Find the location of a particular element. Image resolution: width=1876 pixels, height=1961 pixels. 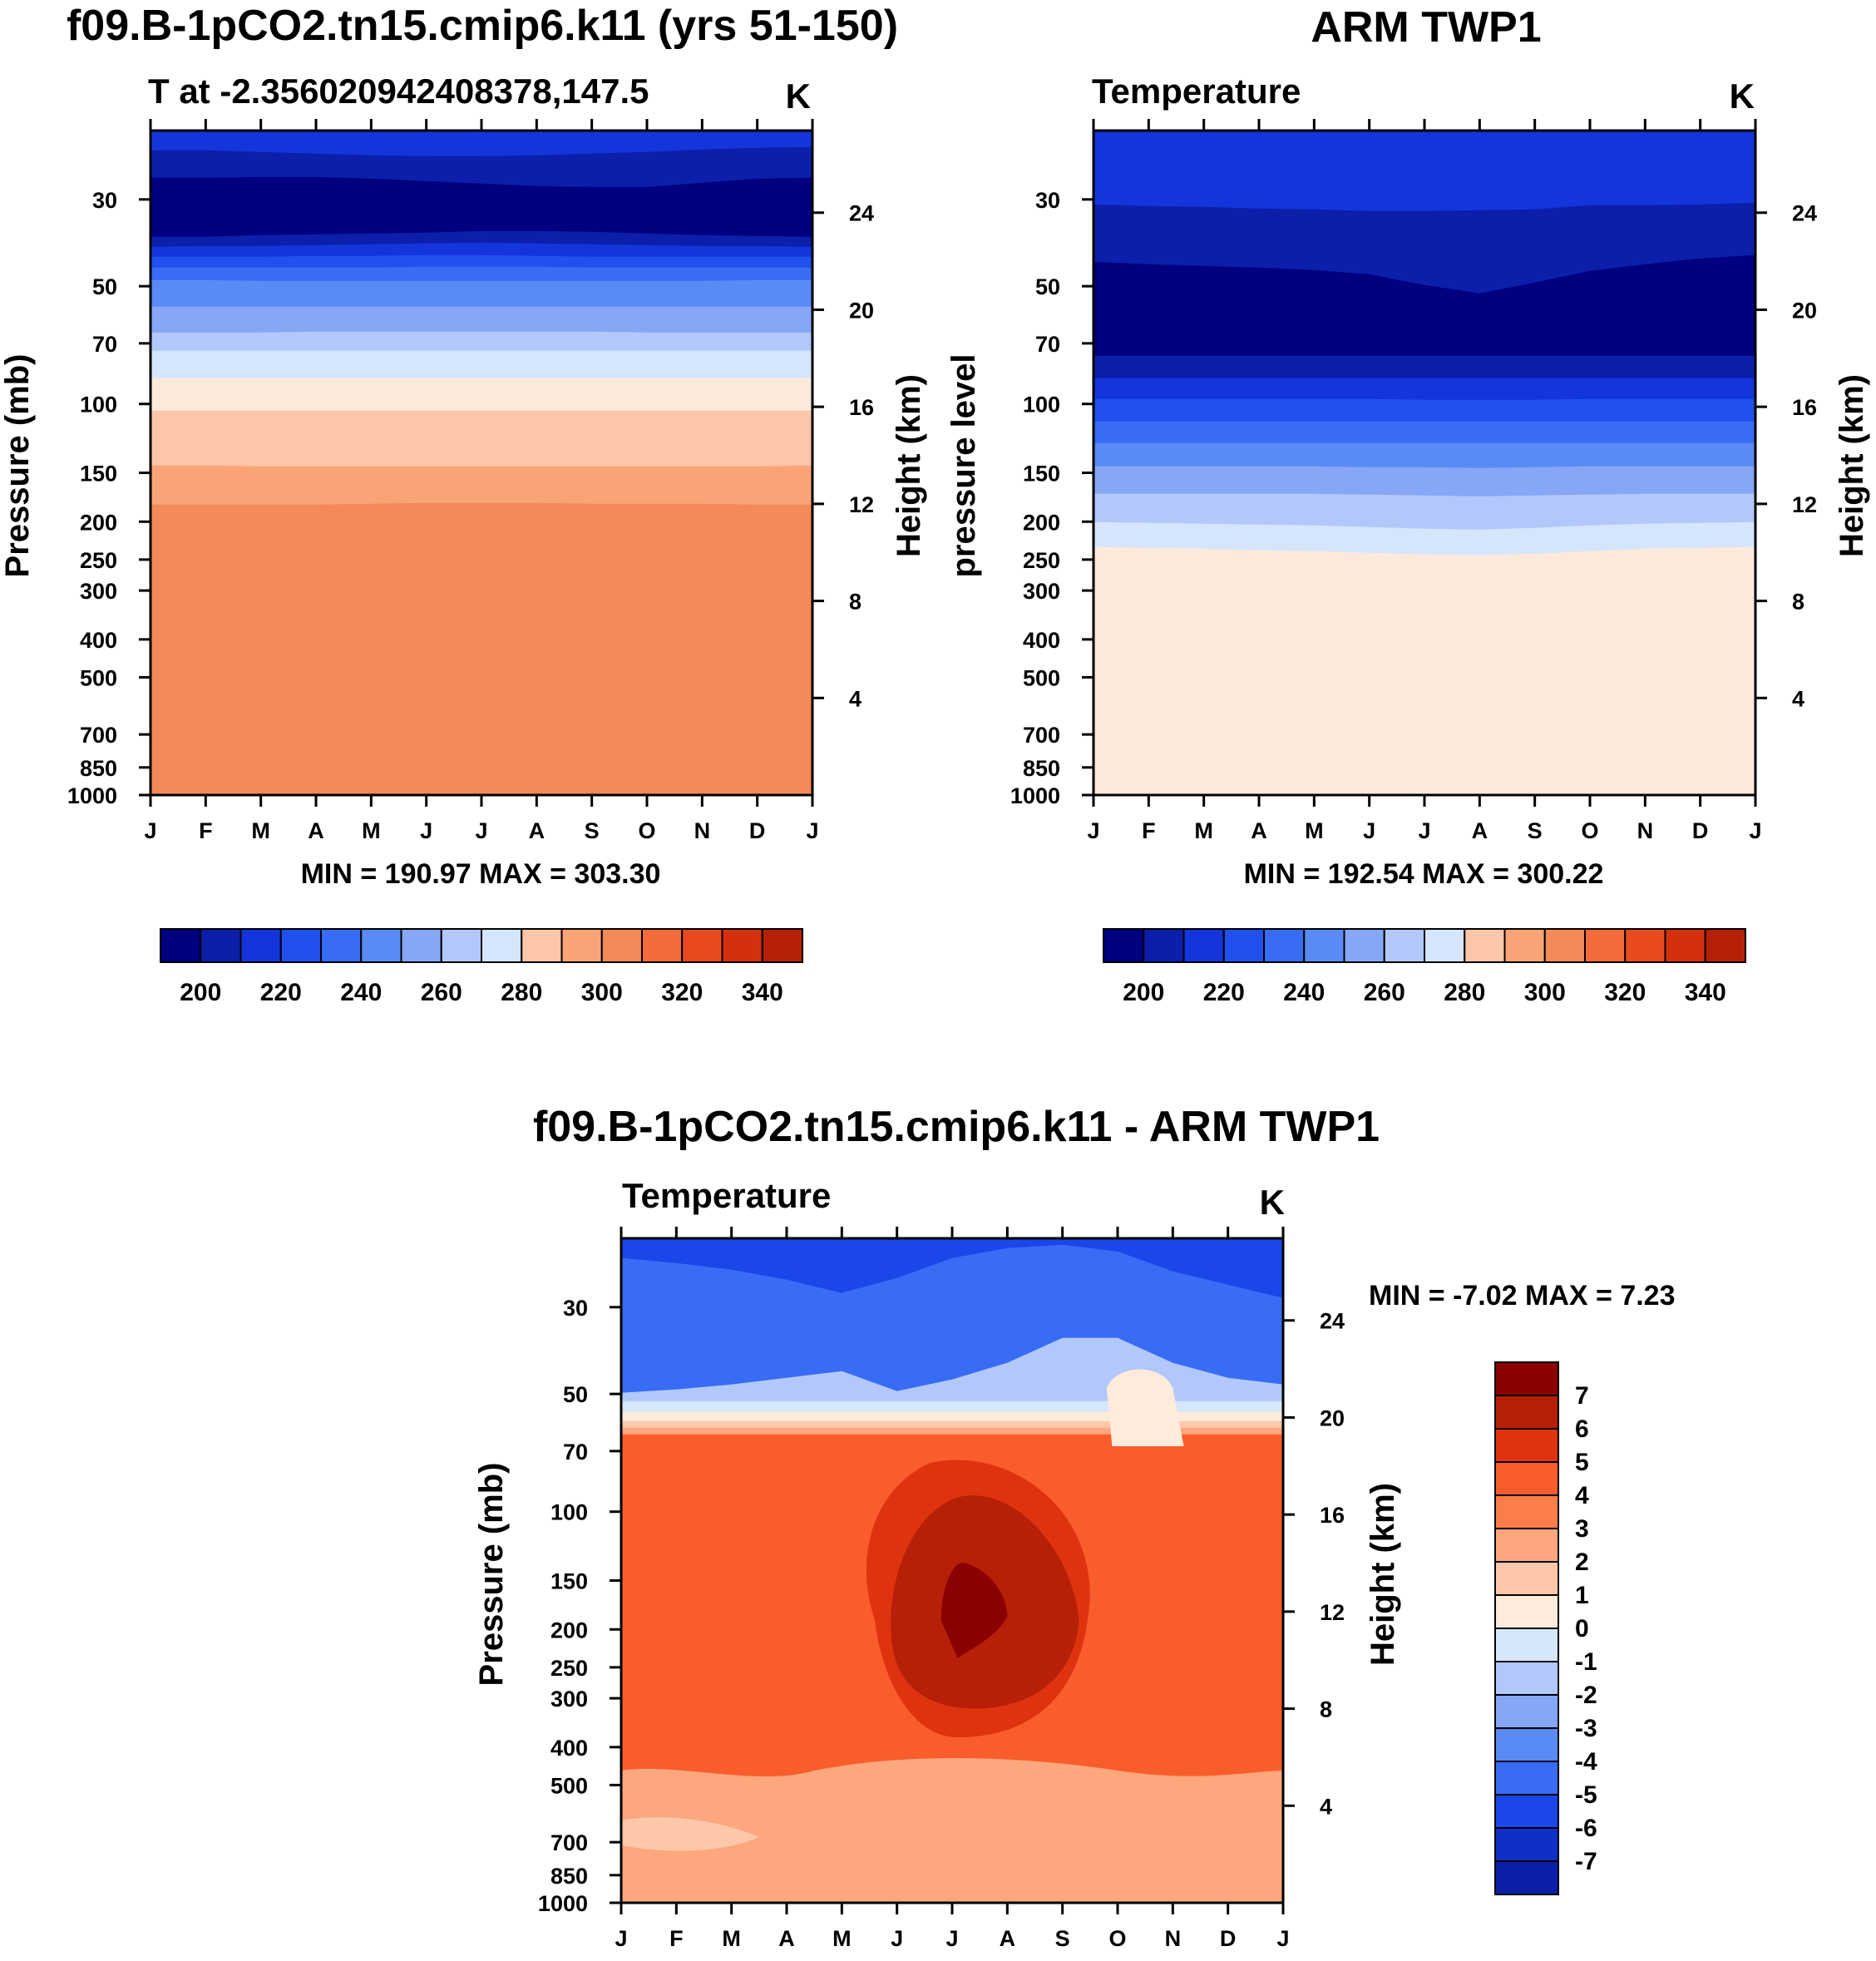

model-height-tick-label: 12 is located at coordinates (861, 504).